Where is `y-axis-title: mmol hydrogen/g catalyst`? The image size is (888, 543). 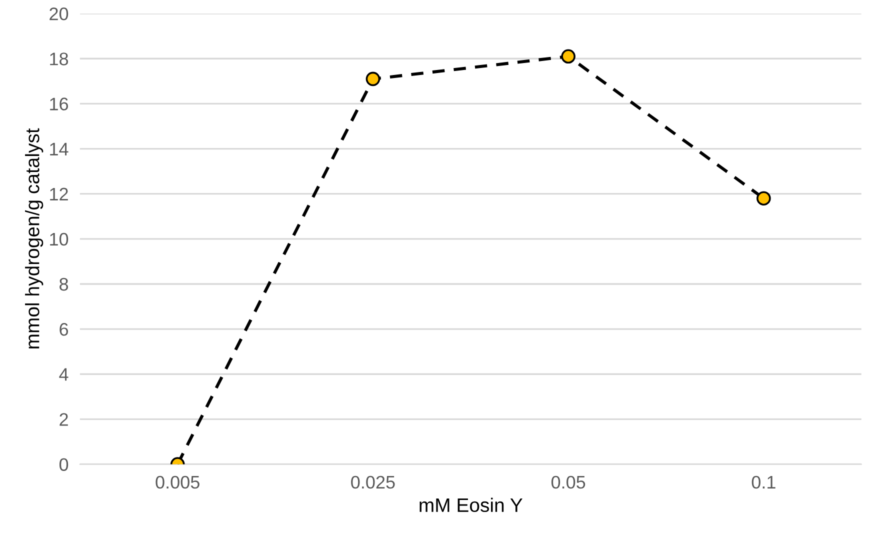
y-axis-title: mmol hydrogen/g catalyst is located at coordinates (34, 238).